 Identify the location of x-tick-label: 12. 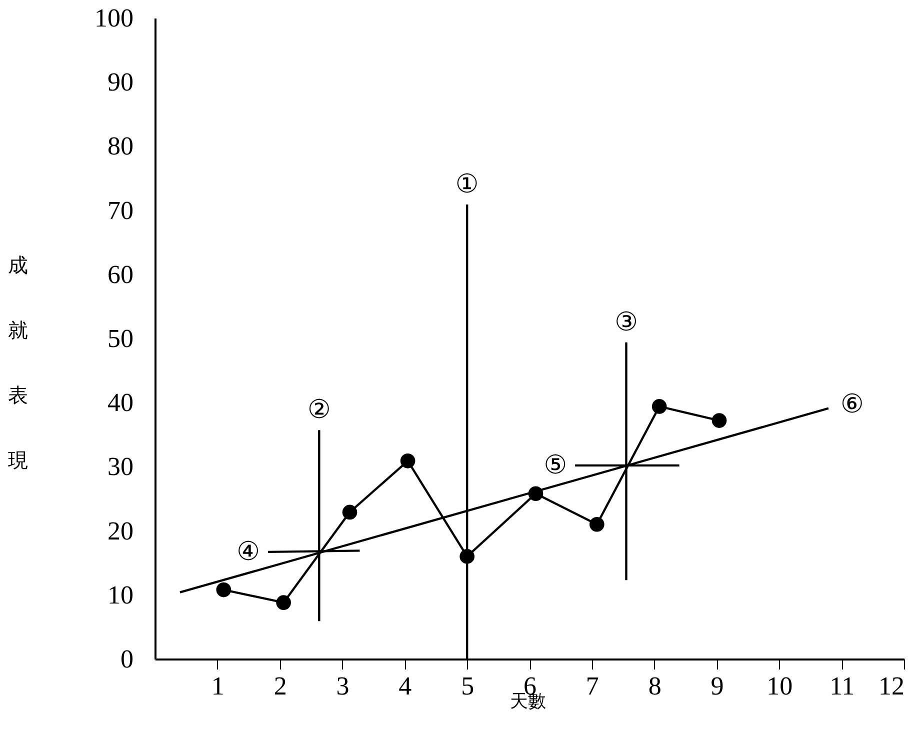
(891, 686).